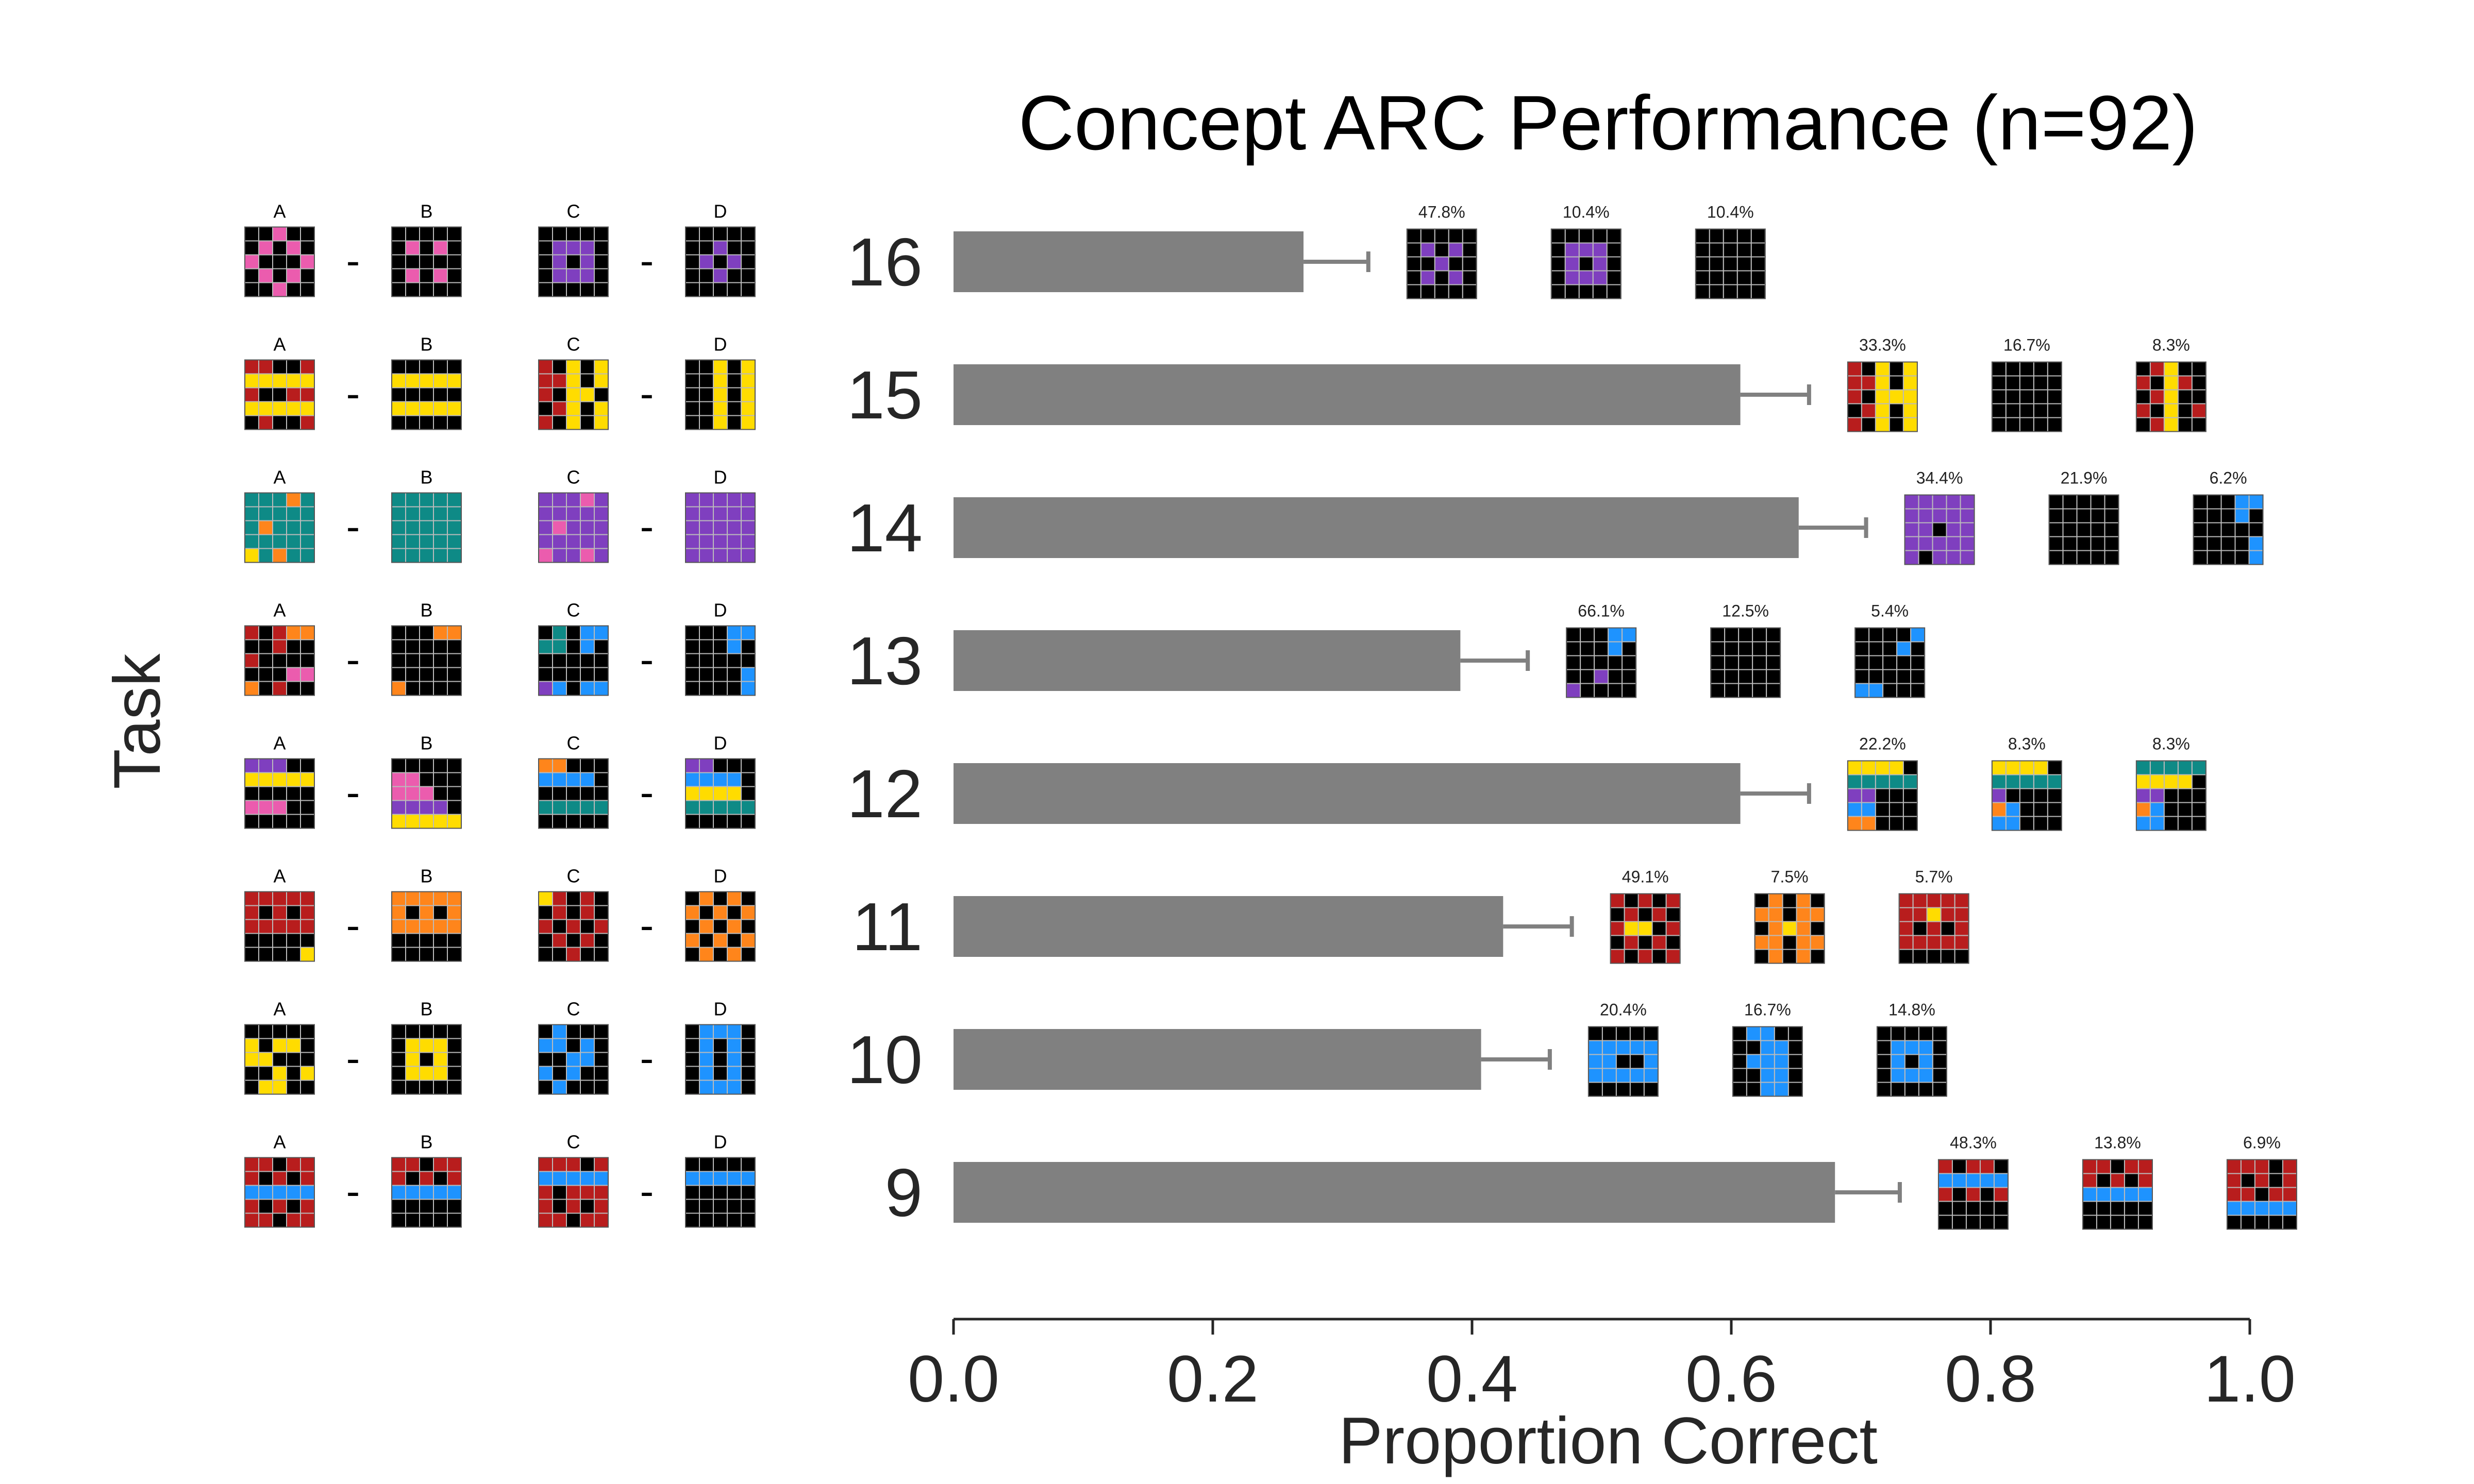 Image resolution: width=2474 pixels, height=1484 pixels. I want to click on answer-percent-label: 16.7%, so click(1767, 1010).